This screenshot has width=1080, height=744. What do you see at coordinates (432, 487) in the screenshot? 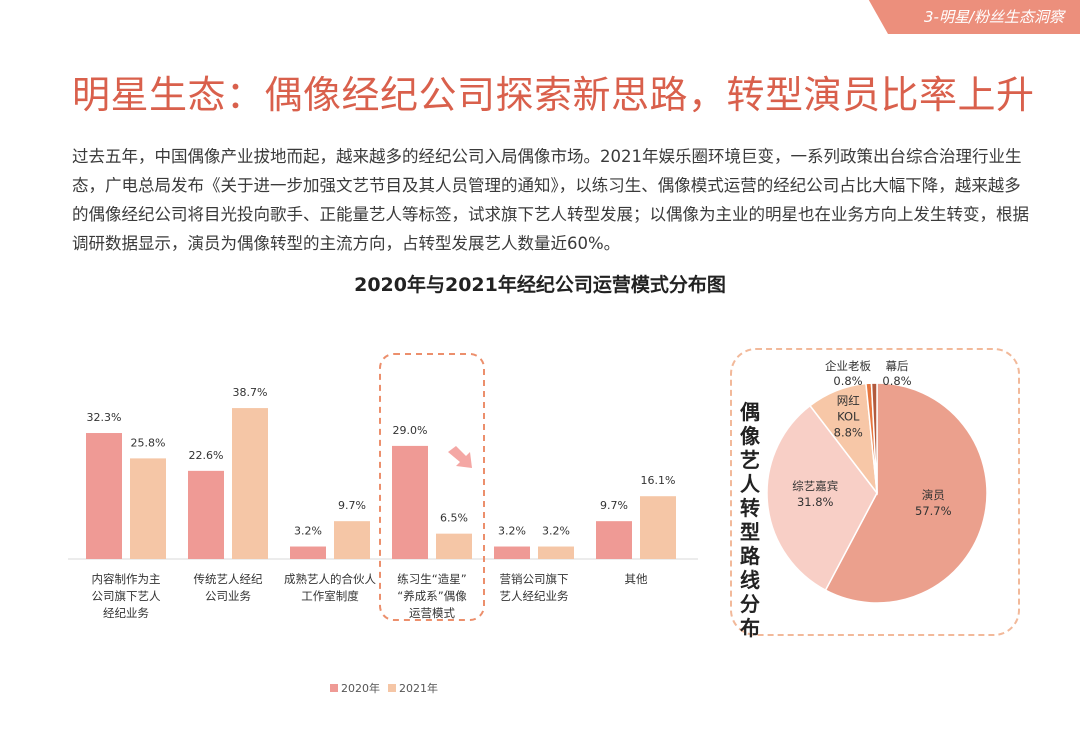
I see `highlight-box` at bounding box center [432, 487].